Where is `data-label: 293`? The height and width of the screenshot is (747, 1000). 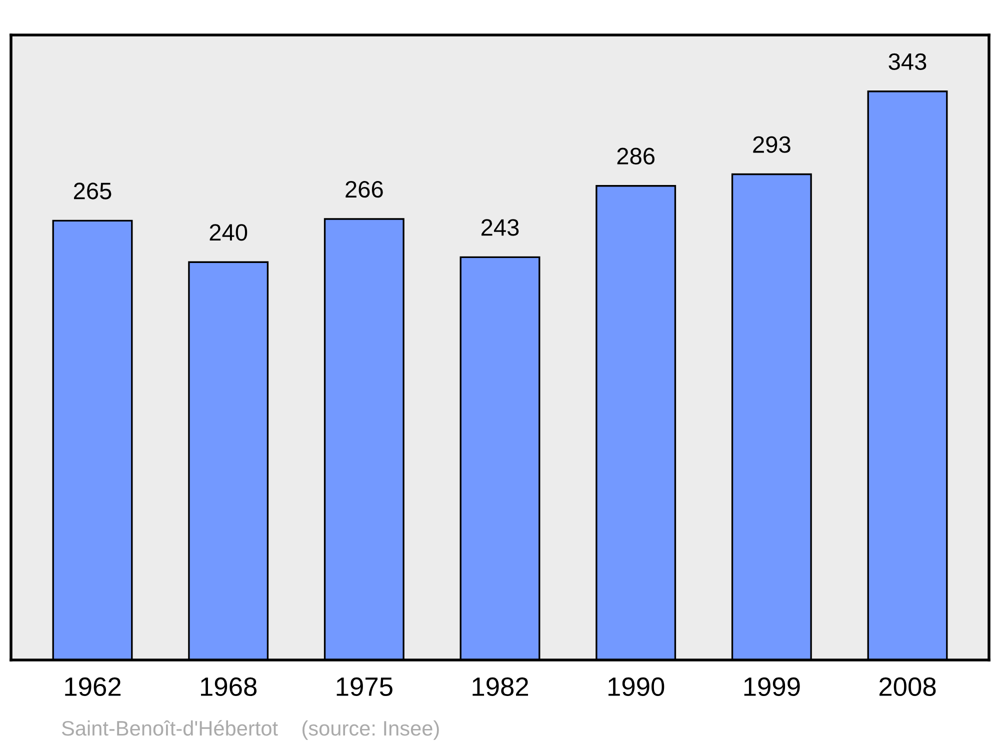 data-label: 293 is located at coordinates (771, 144).